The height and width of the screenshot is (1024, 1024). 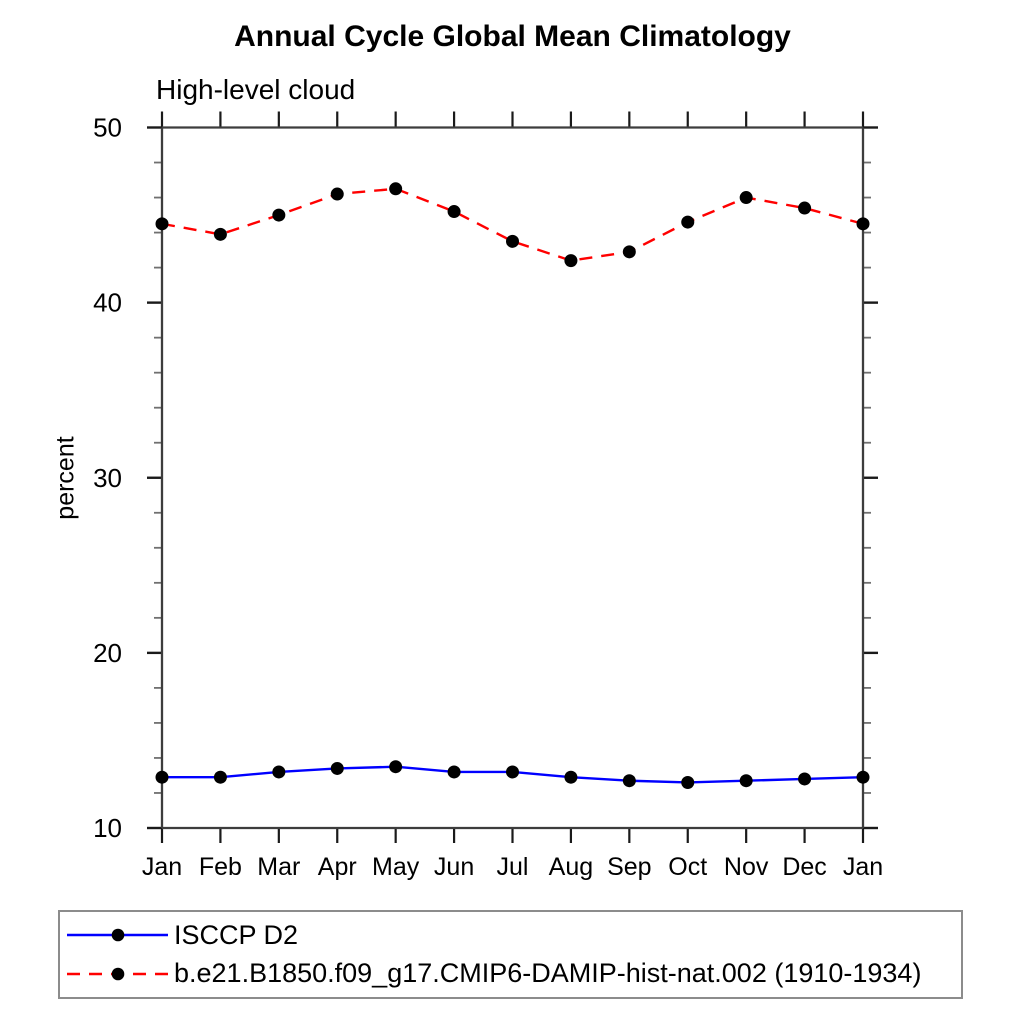 What do you see at coordinates (746, 867) in the screenshot?
I see `x-tick-label: Nov` at bounding box center [746, 867].